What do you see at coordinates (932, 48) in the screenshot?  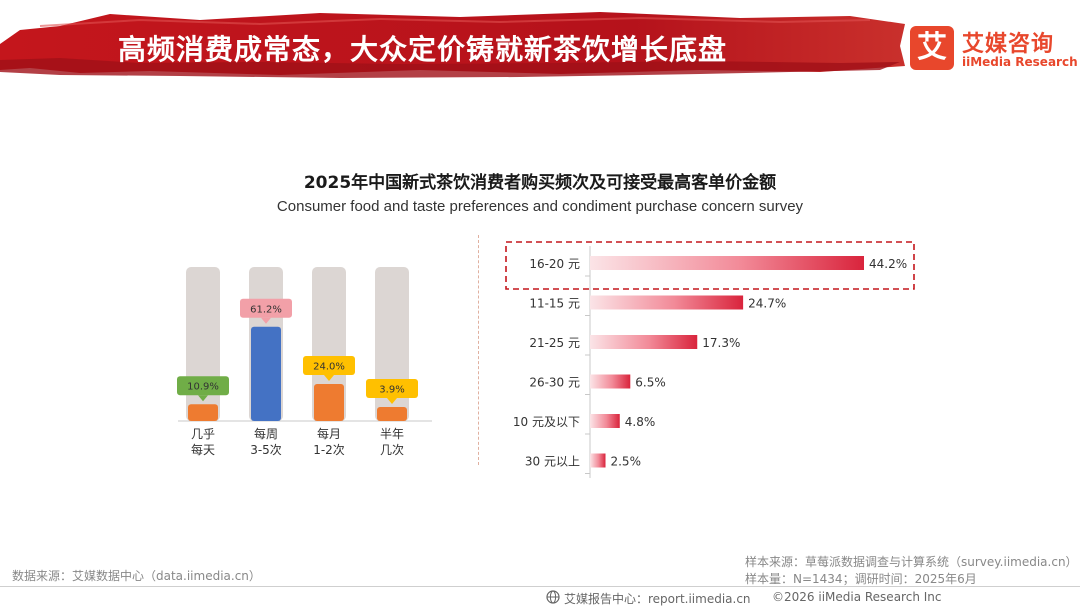 I see `logo-mark: 艾` at bounding box center [932, 48].